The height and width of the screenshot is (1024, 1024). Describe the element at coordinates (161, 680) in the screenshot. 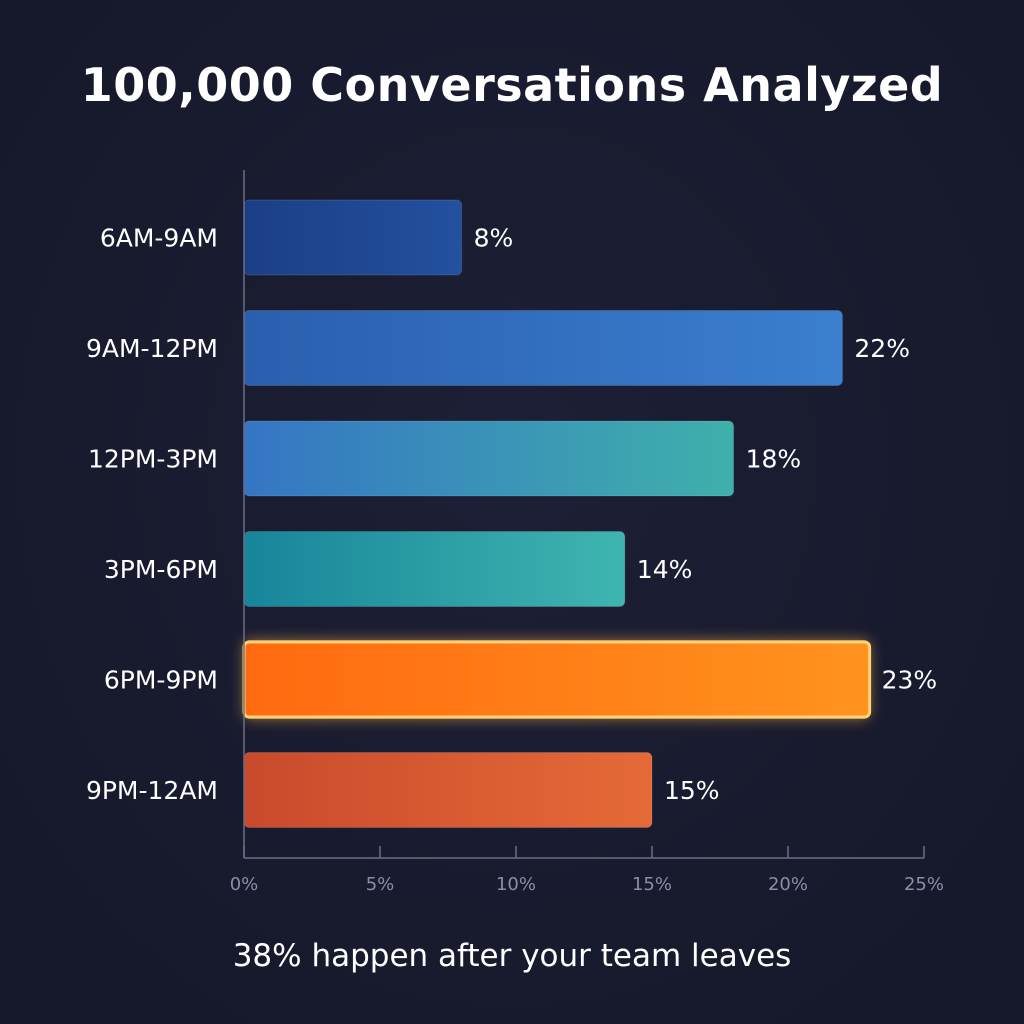

I see `category-label-6pm-9pm: 6PM-9PM` at that location.